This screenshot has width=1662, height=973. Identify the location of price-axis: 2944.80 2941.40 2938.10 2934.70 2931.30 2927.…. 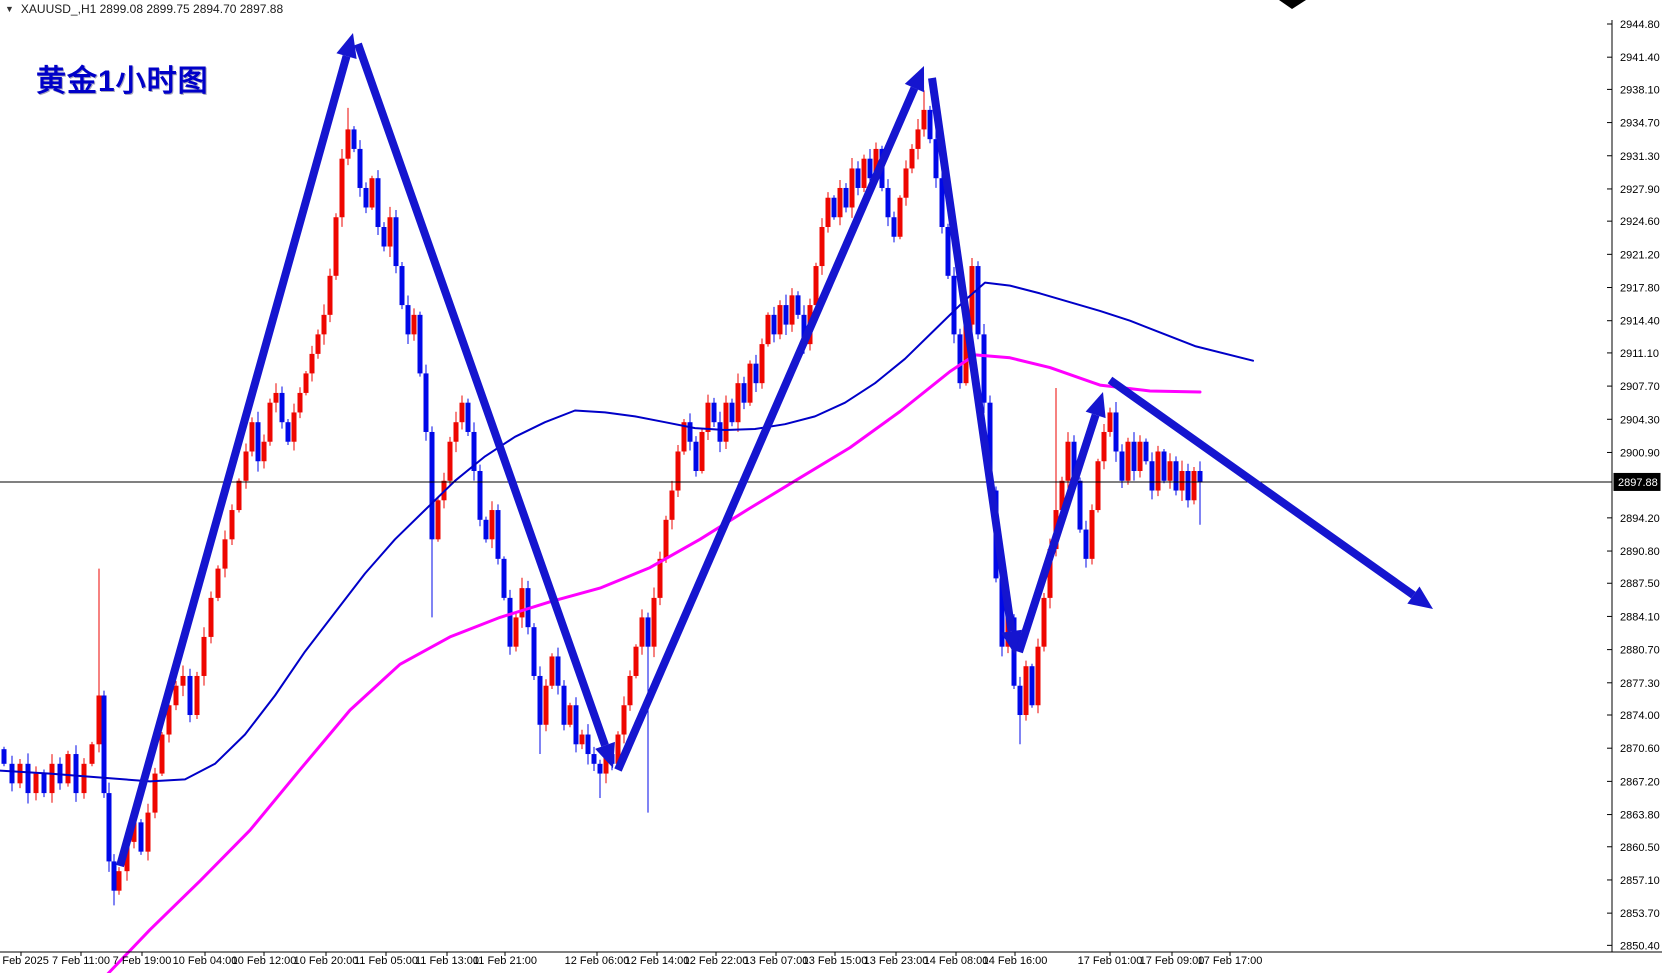
(1633, 485).